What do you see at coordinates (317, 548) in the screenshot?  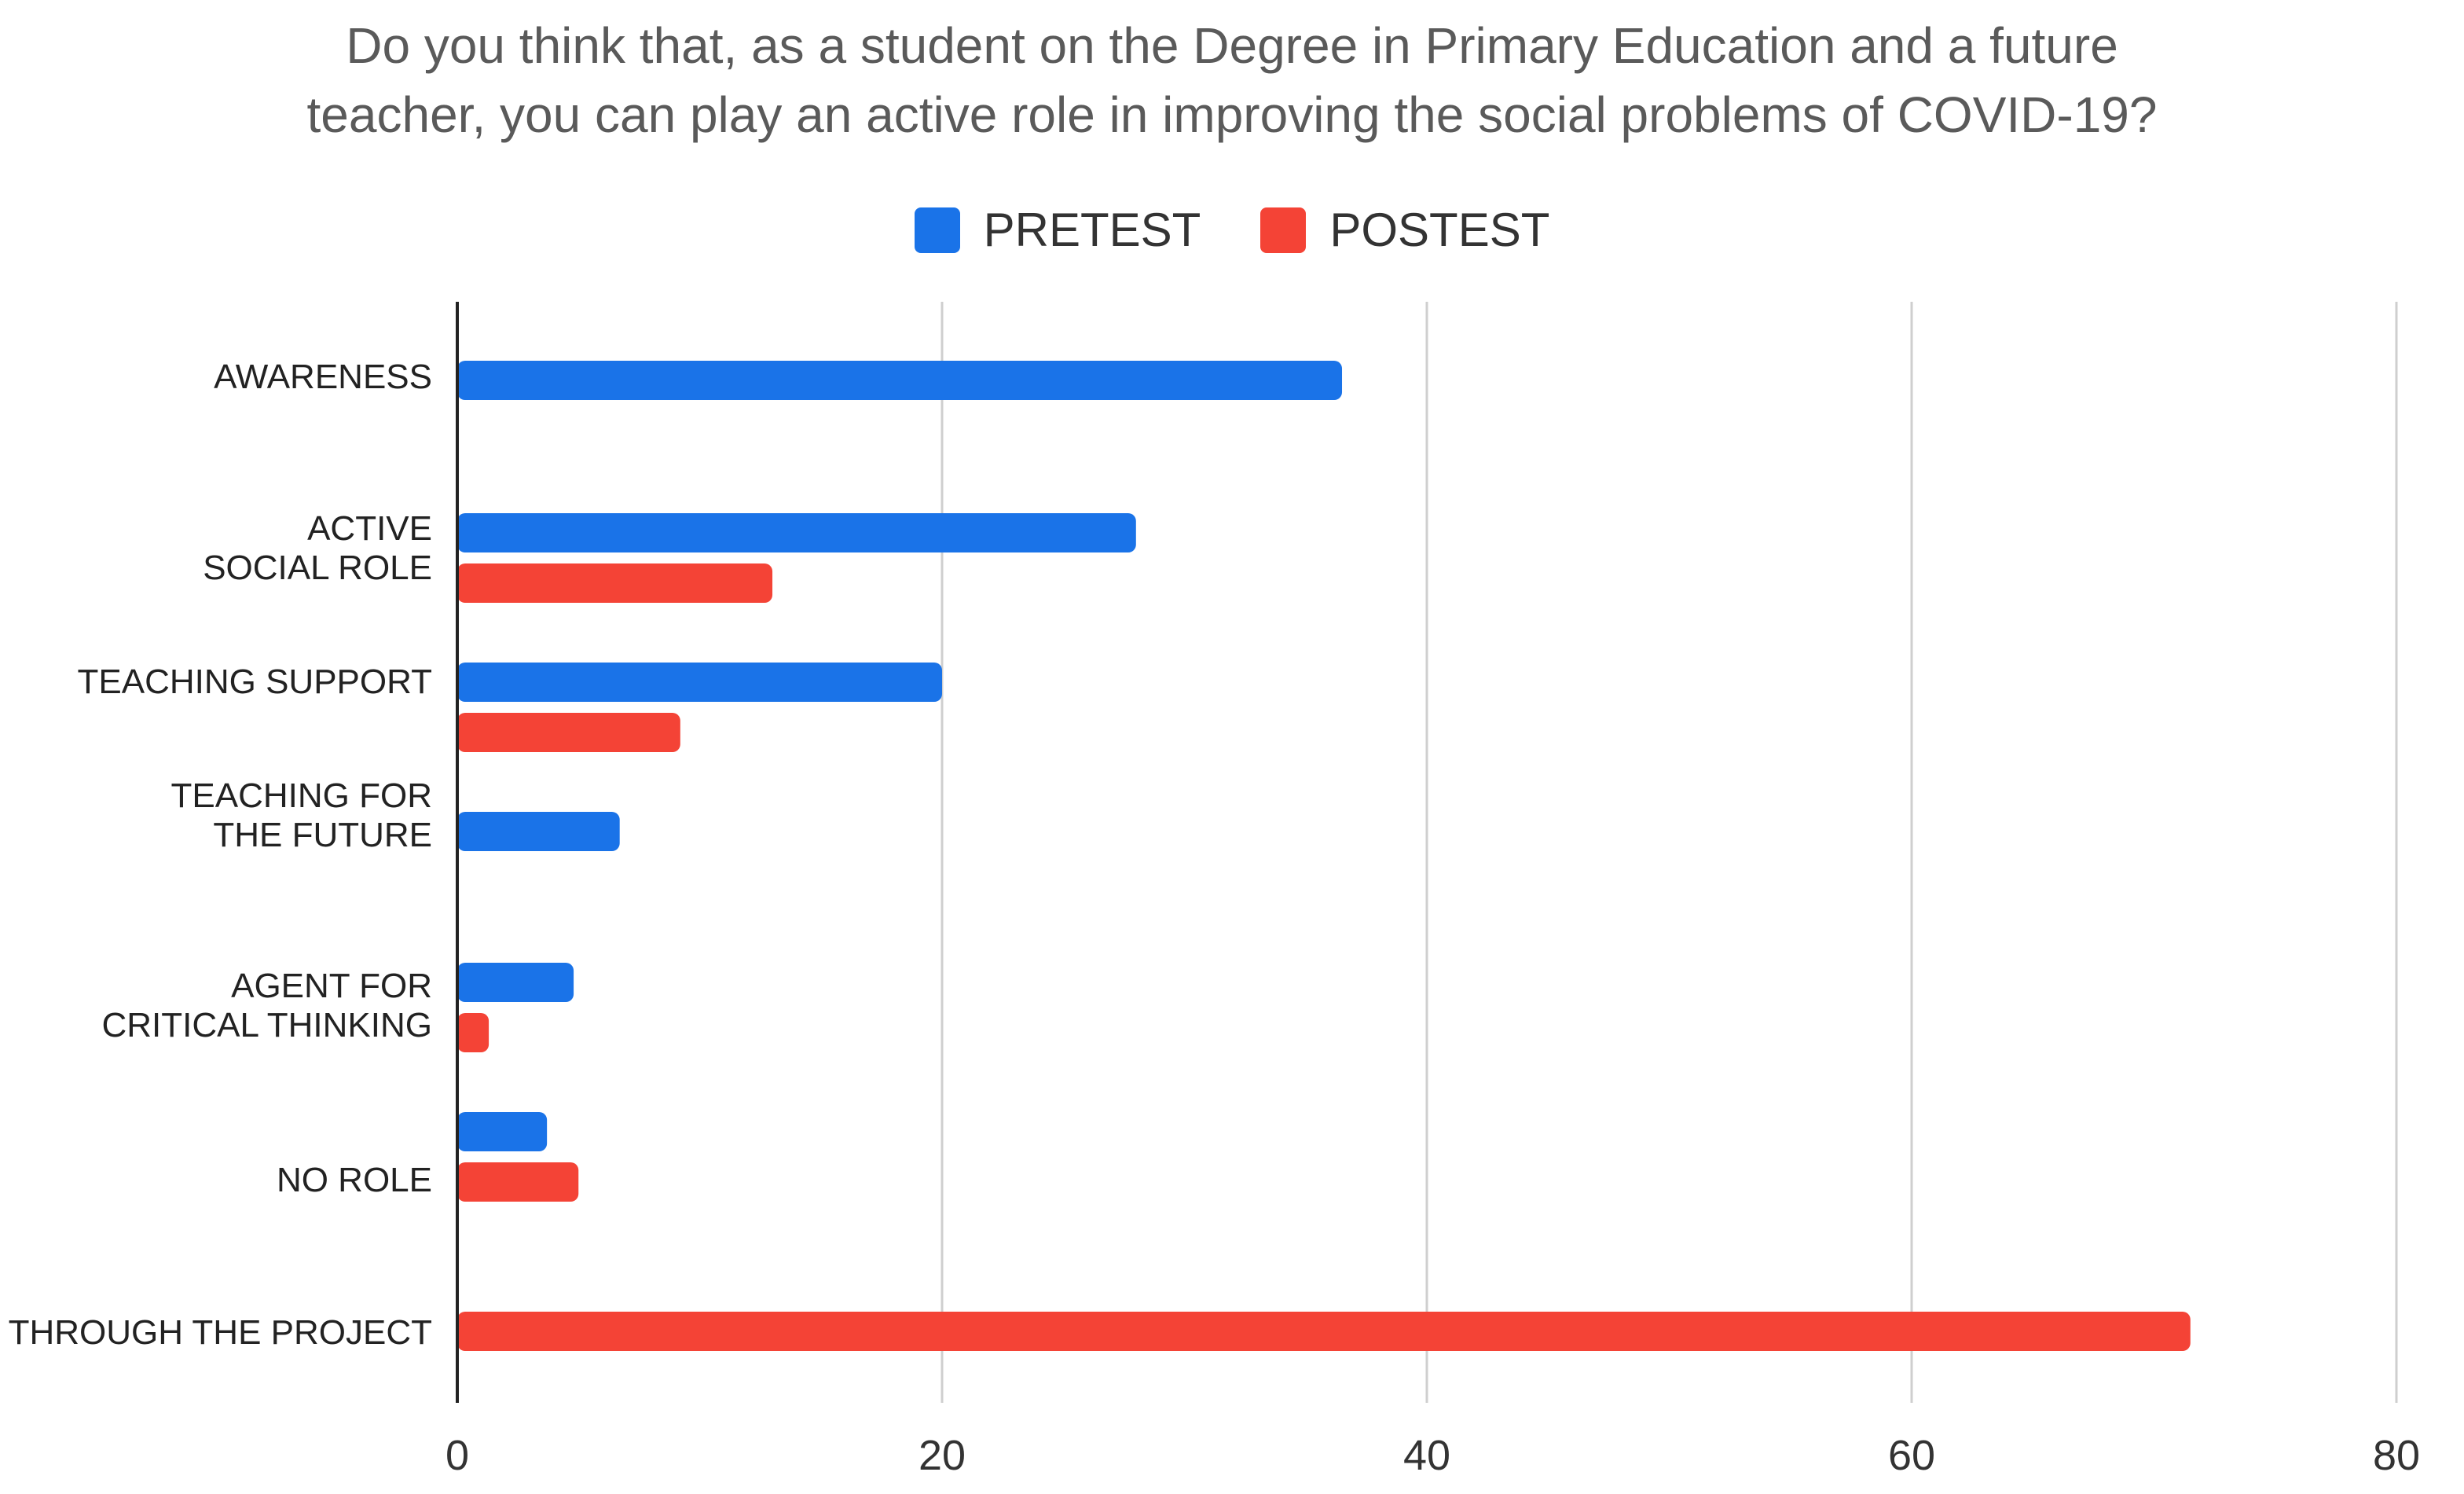 I see `category-label-1: ACTIVE SOCIAL ROLE` at bounding box center [317, 548].